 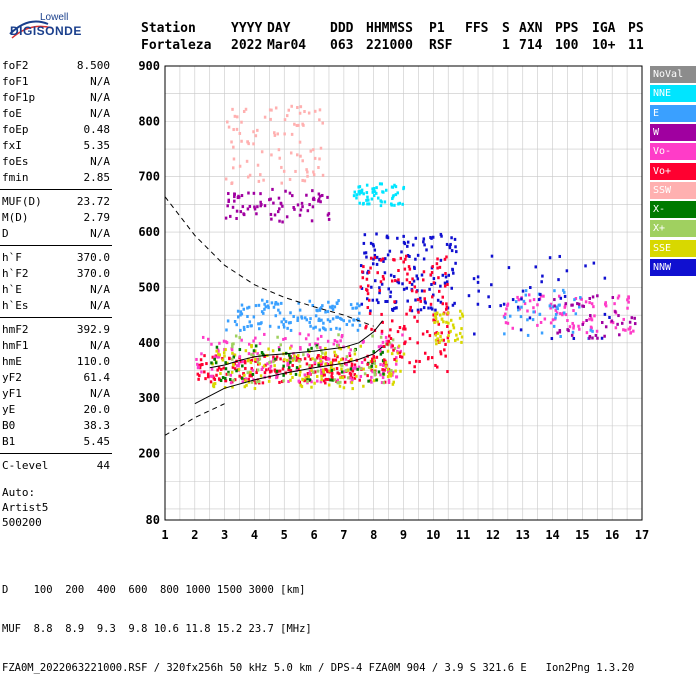 I want to click on parameter-name: hmF2, so click(x=15, y=329).